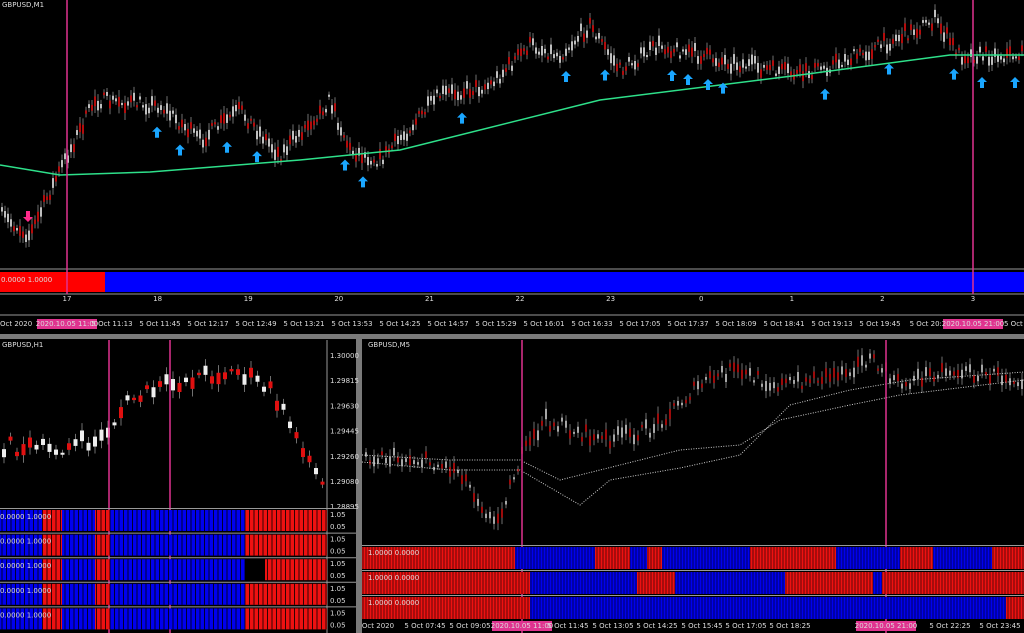 This screenshot has width=1024, height=633. What do you see at coordinates (338, 564) in the screenshot?
I see `scale-label: 1.05` at bounding box center [338, 564].